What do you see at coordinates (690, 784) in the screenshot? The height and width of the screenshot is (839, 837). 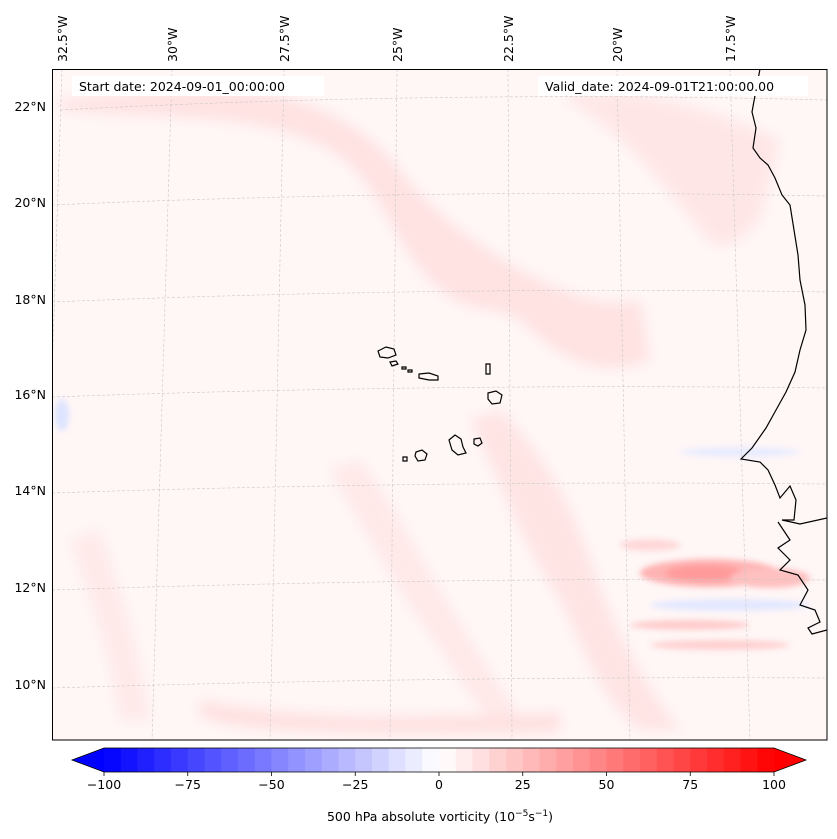 I see `colorbar-tick-label: 75` at bounding box center [690, 784].